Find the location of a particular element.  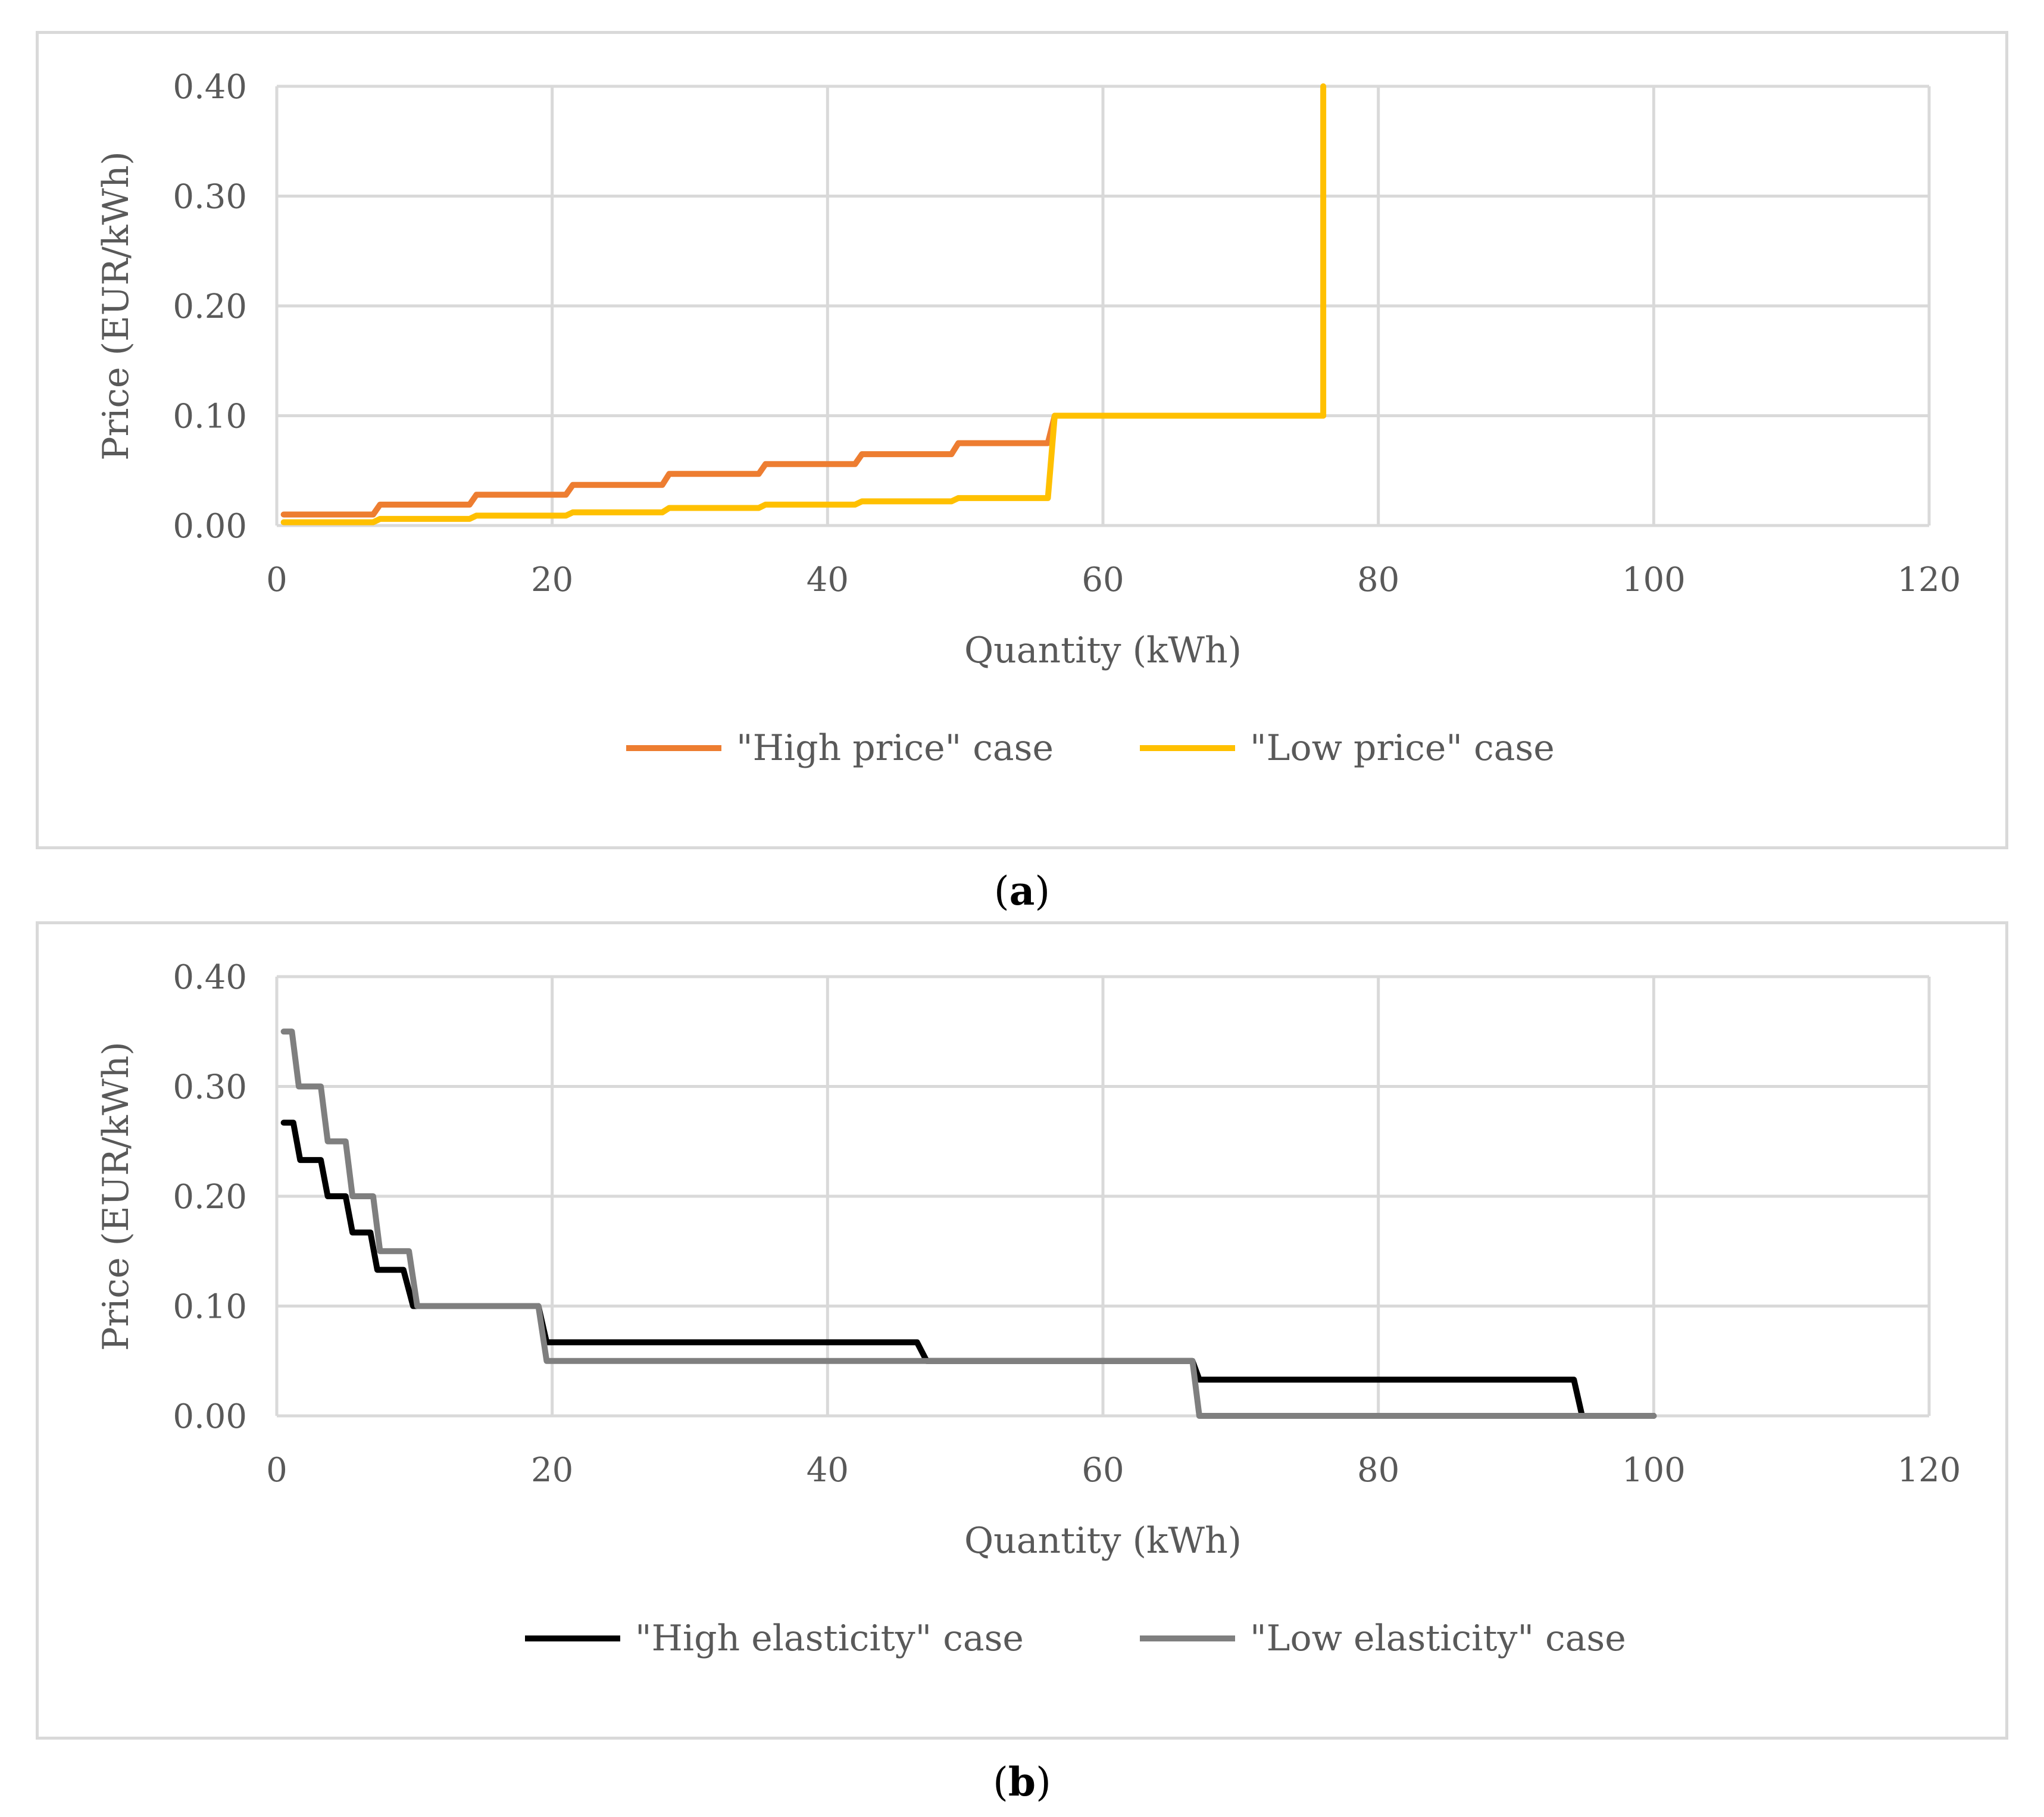

legend-label-1: "Low elasticity" case is located at coordinates (1438, 1638).